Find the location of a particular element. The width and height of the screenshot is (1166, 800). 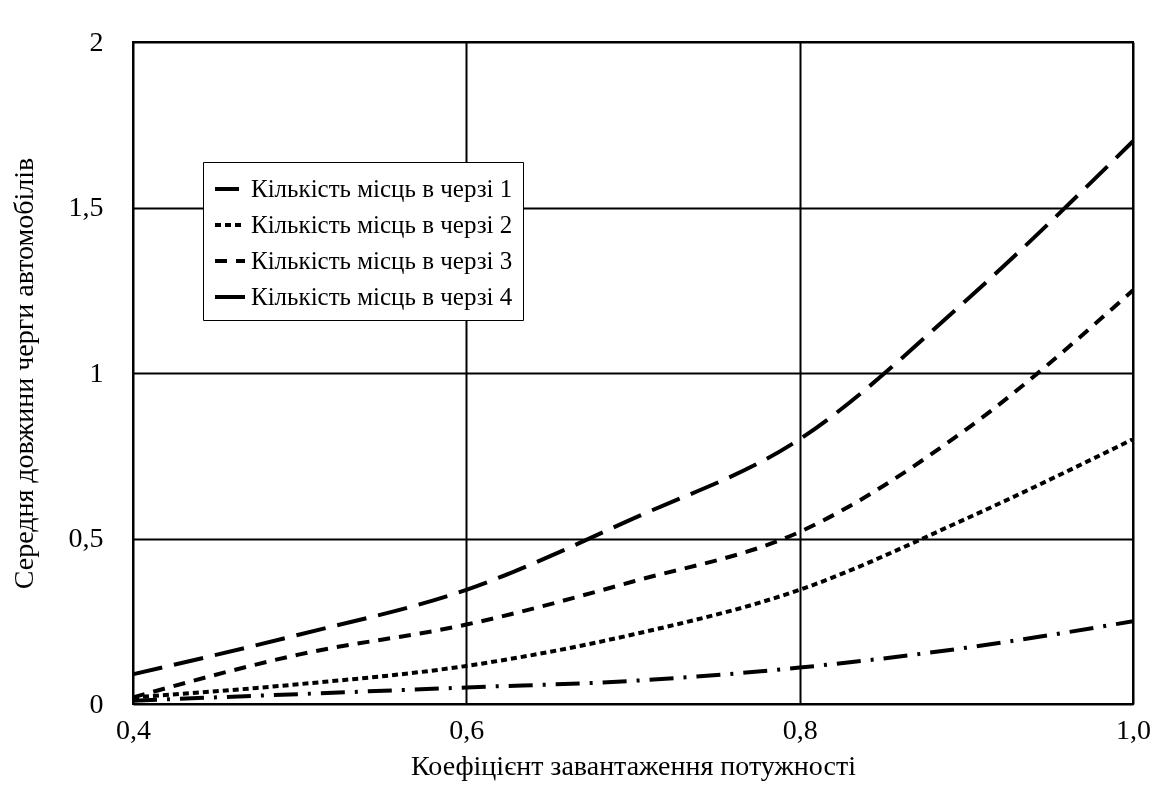

y-tick-label: 1,5 is located at coordinates (86, 206).